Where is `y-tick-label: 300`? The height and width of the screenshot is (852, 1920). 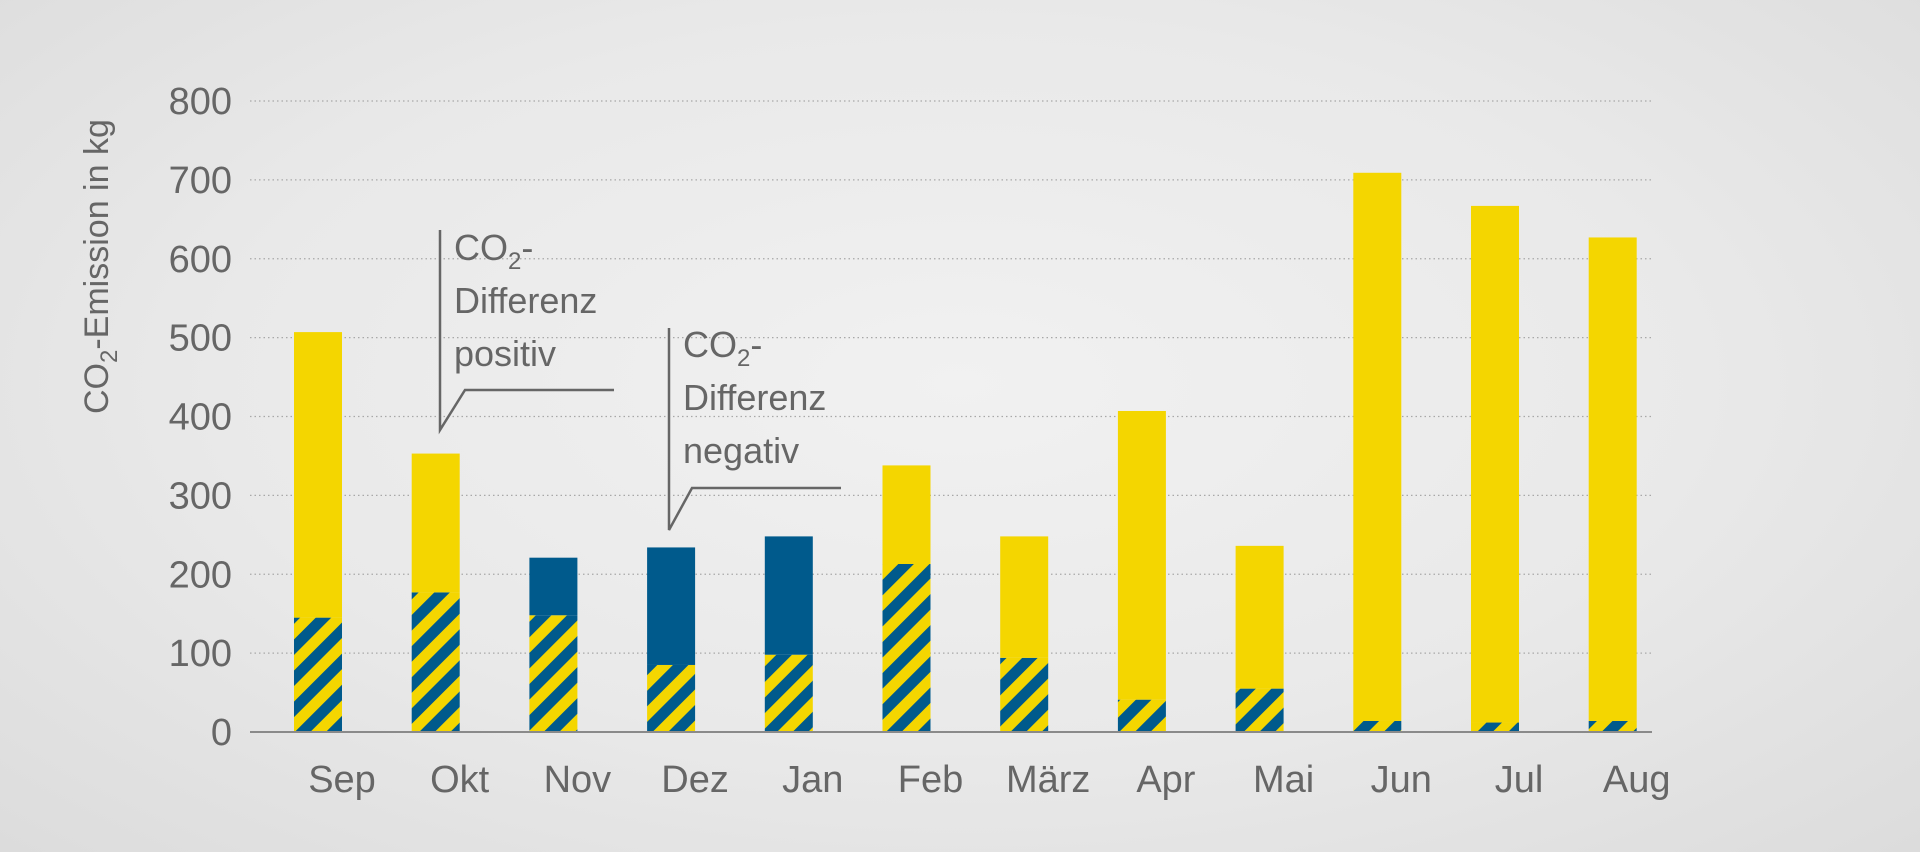
y-tick-label: 300 is located at coordinates (200, 496).